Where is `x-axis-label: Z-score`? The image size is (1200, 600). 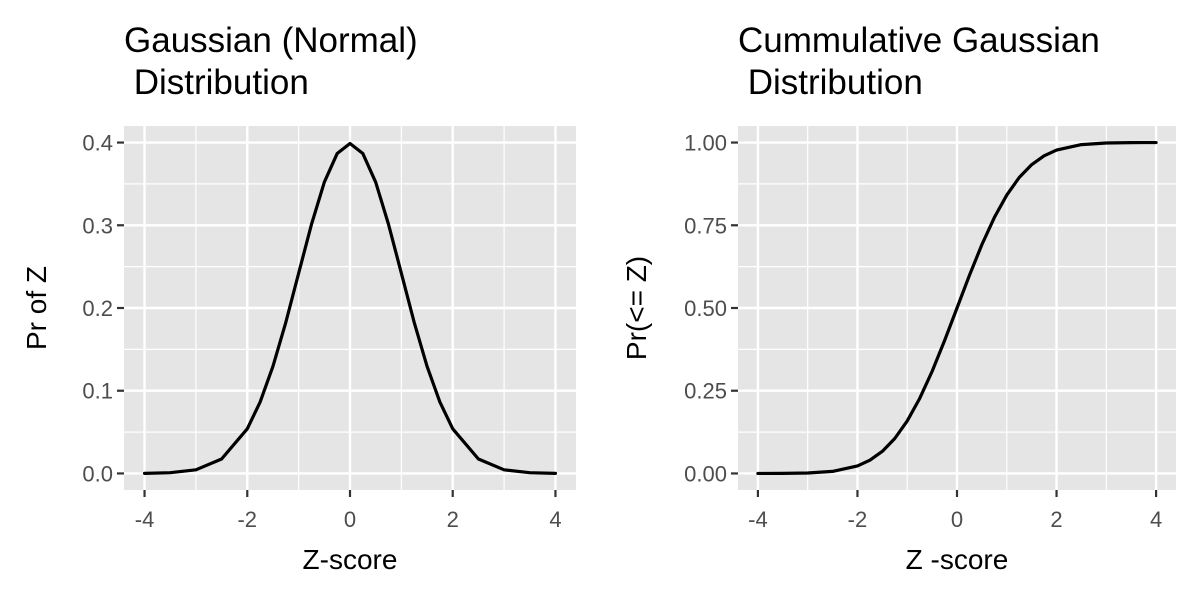
x-axis-label: Z-score is located at coordinates (350, 559).